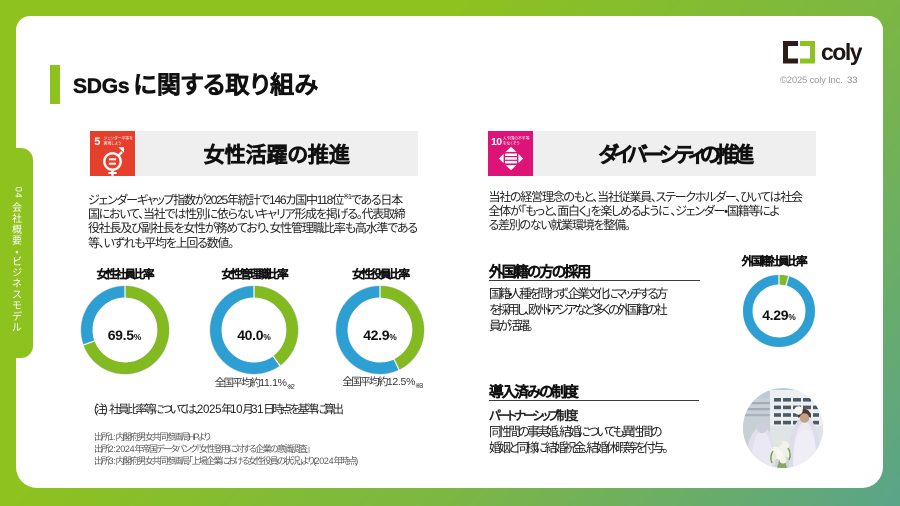  Describe the element at coordinates (119, 138) in the screenshot. I see `svg-text: ジェンダー平等を` at that location.